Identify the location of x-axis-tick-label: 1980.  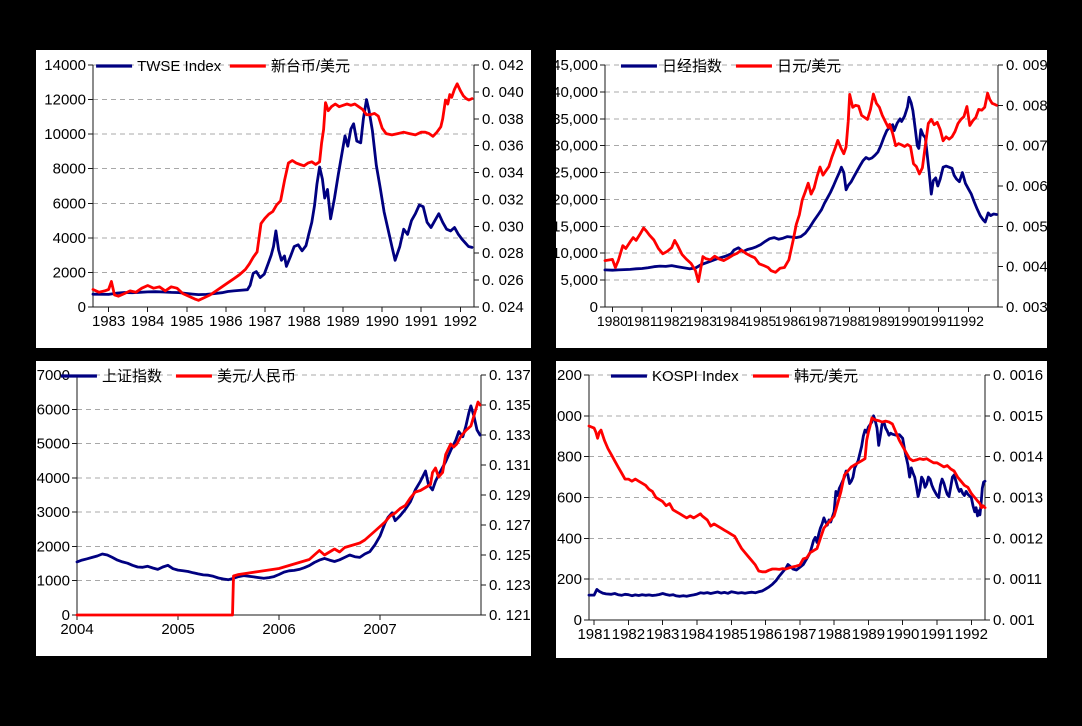
(612, 321).